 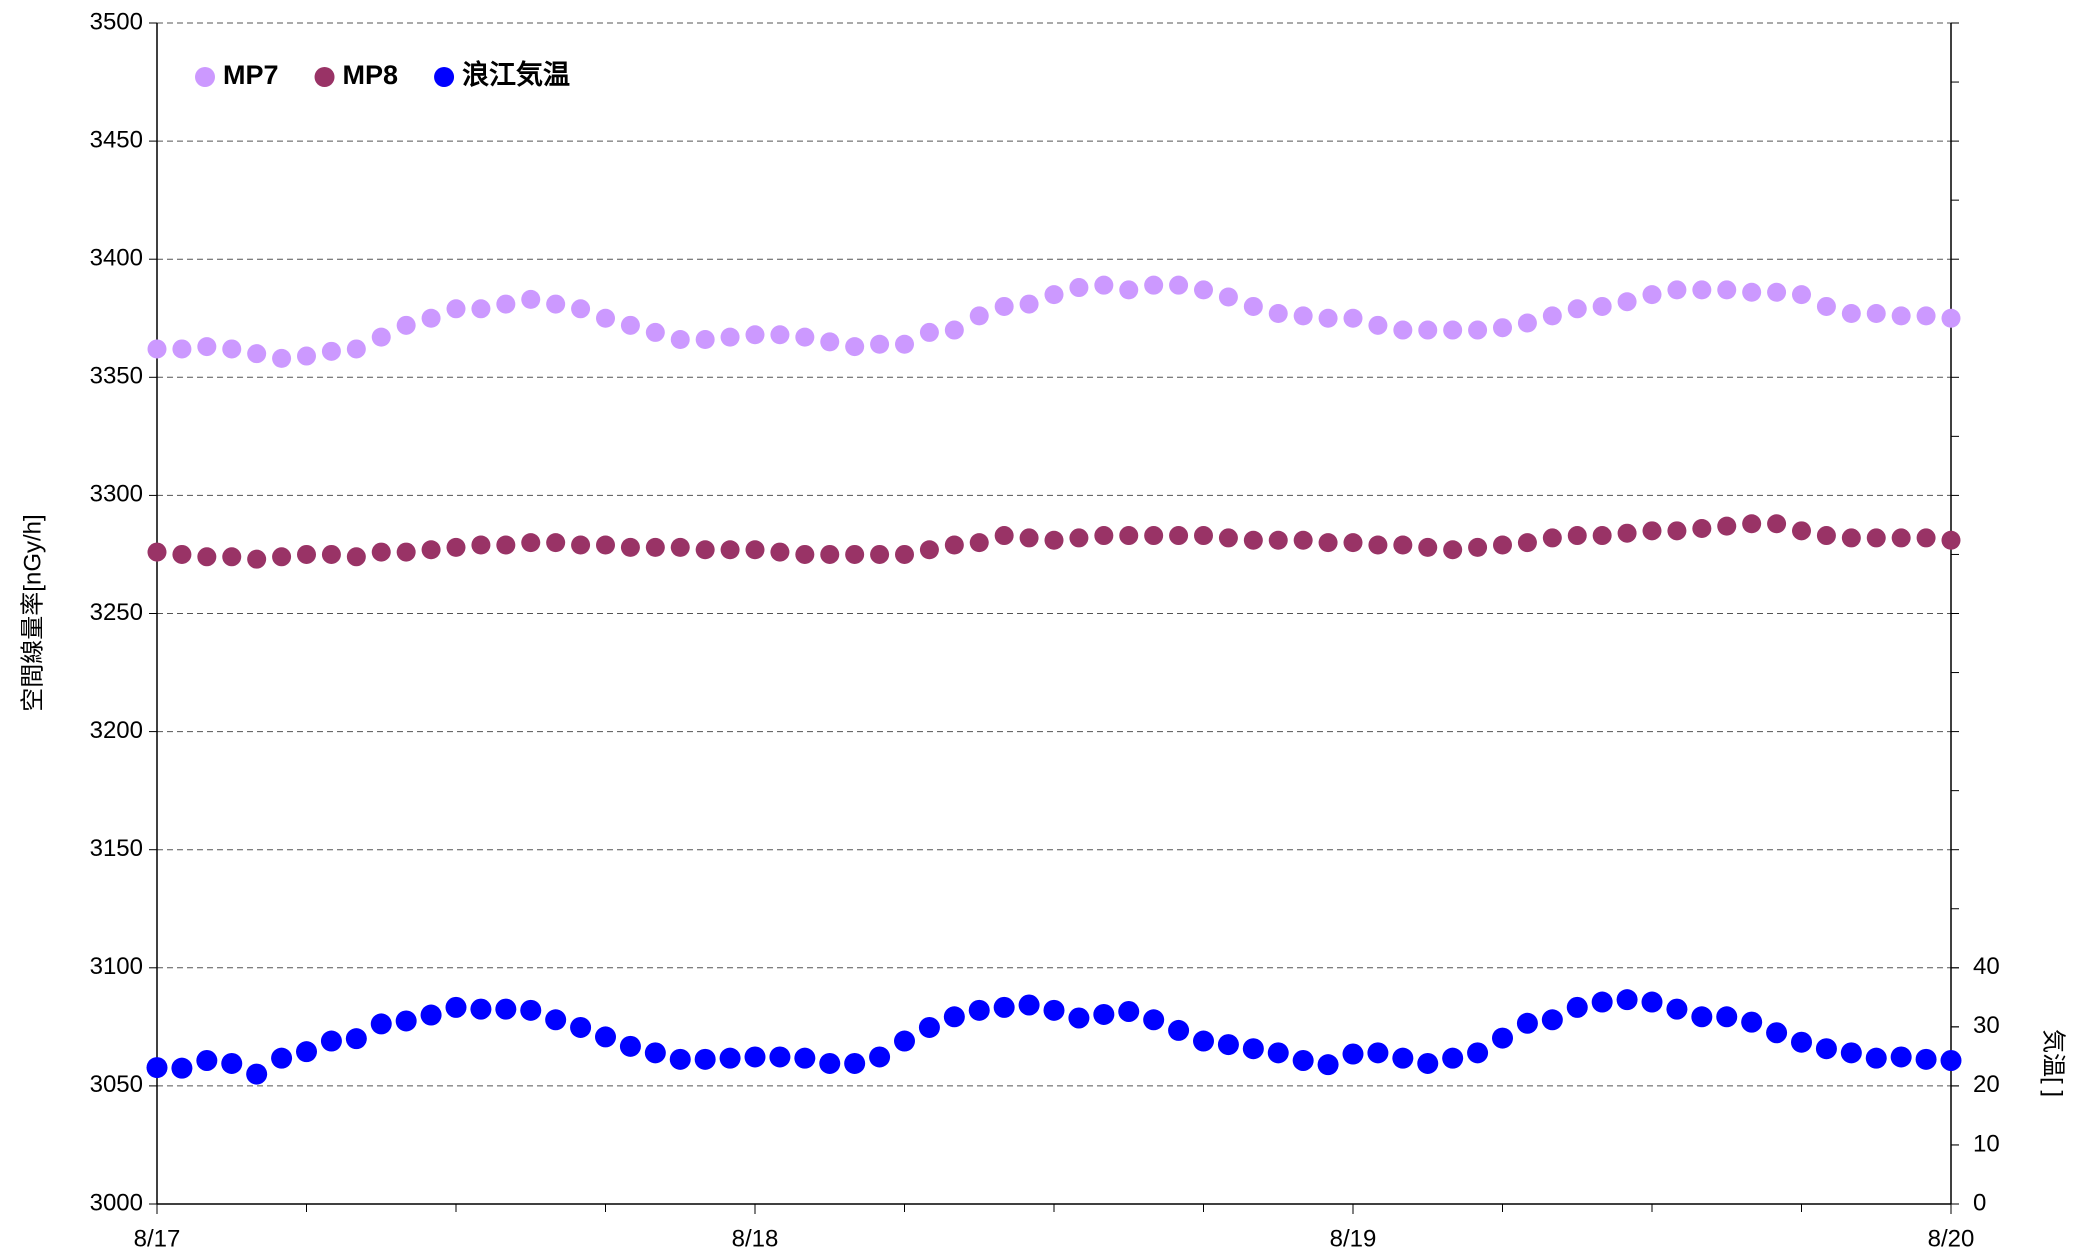 What do you see at coordinates (251, 75) in the screenshot?
I see `legend-label: MP7` at bounding box center [251, 75].